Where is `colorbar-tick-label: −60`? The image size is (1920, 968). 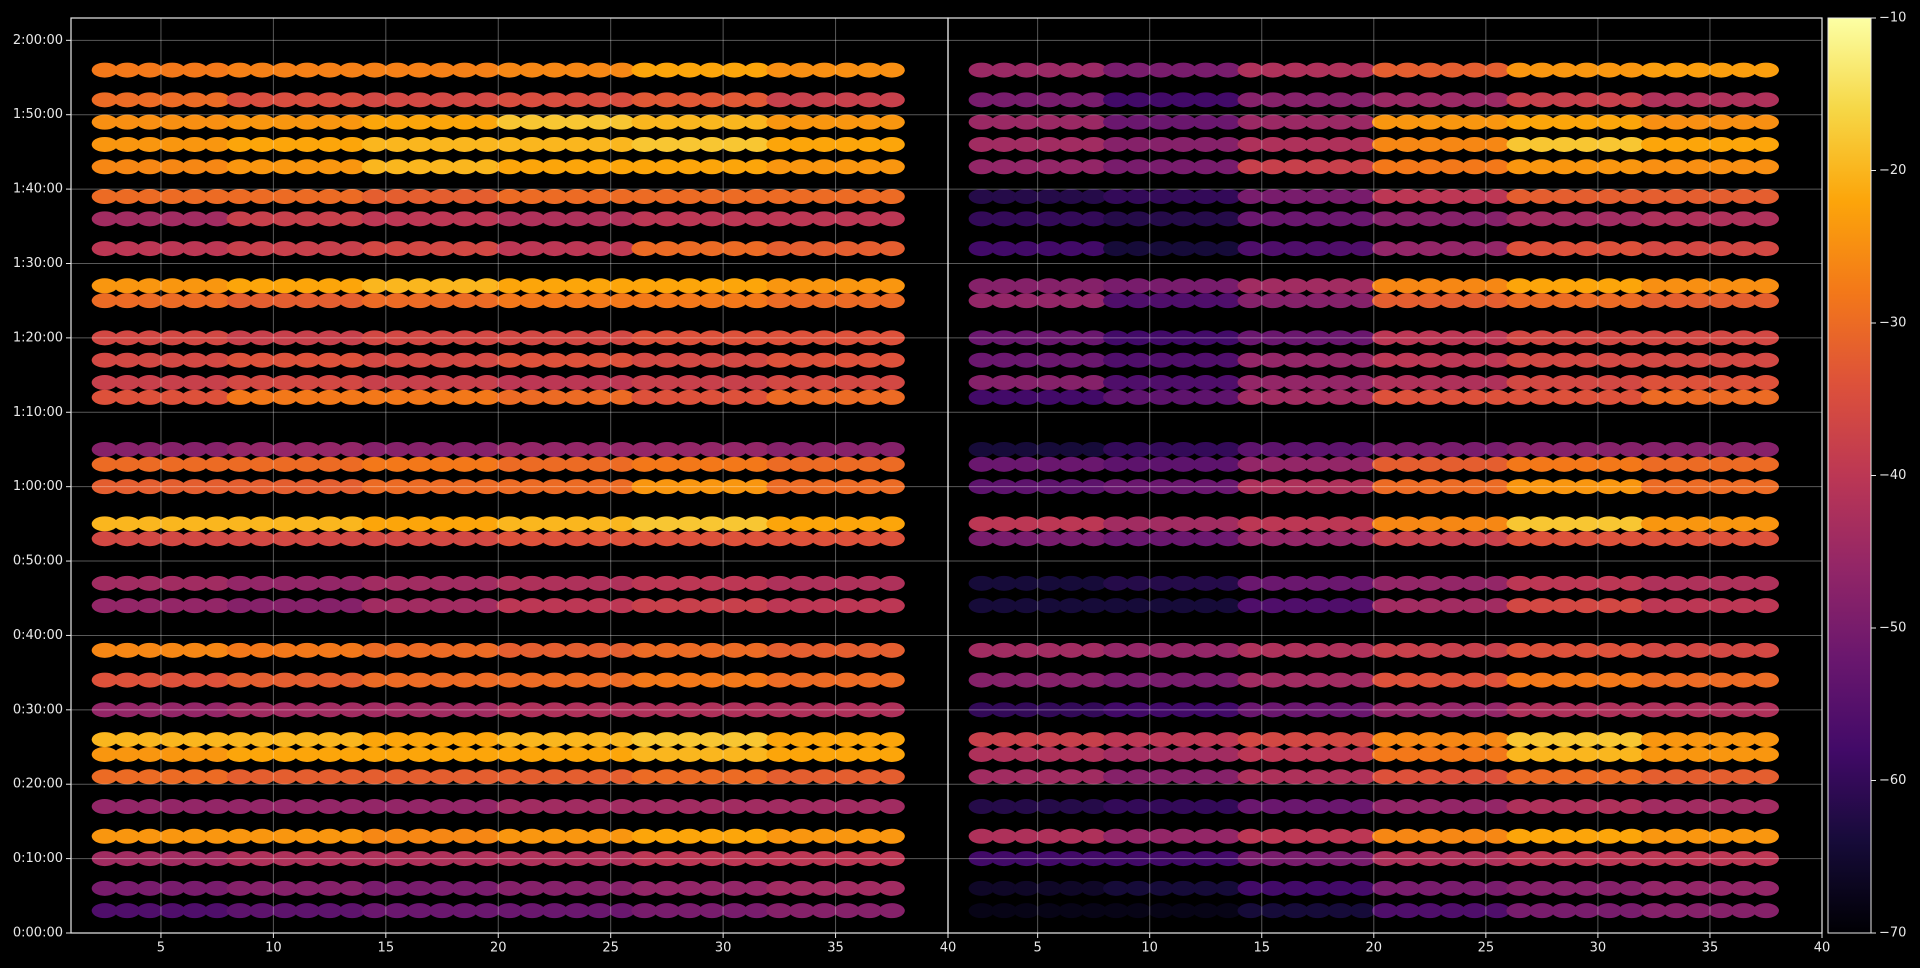 colorbar-tick-label: −60 is located at coordinates (1892, 780).